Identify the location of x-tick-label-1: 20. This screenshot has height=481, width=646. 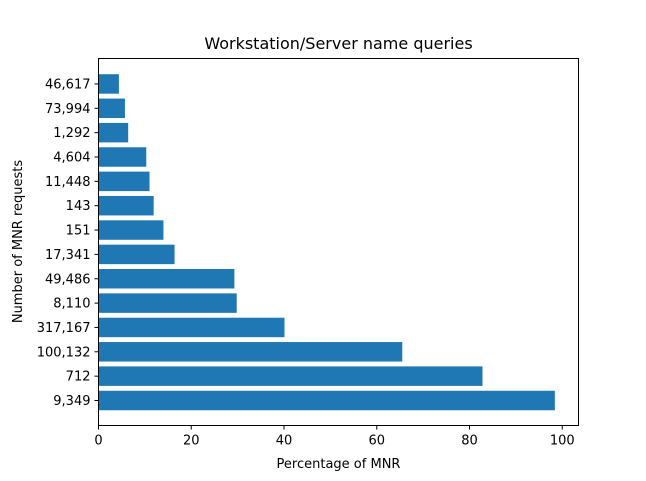
(191, 441).